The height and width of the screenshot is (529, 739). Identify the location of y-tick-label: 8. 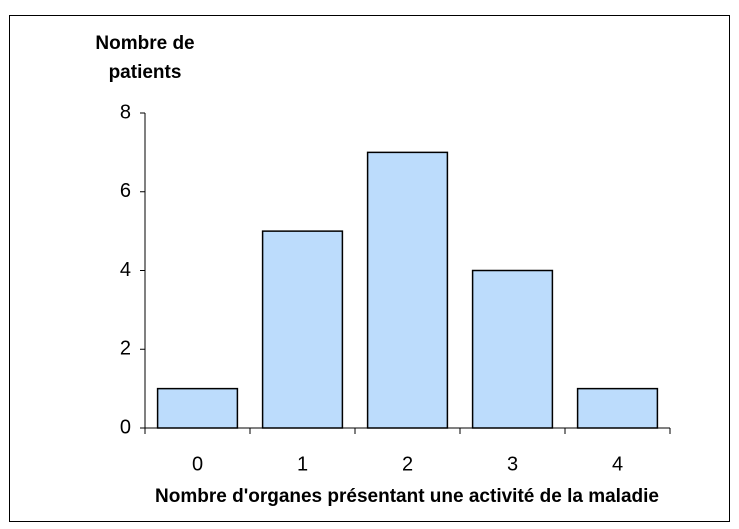
(125, 112).